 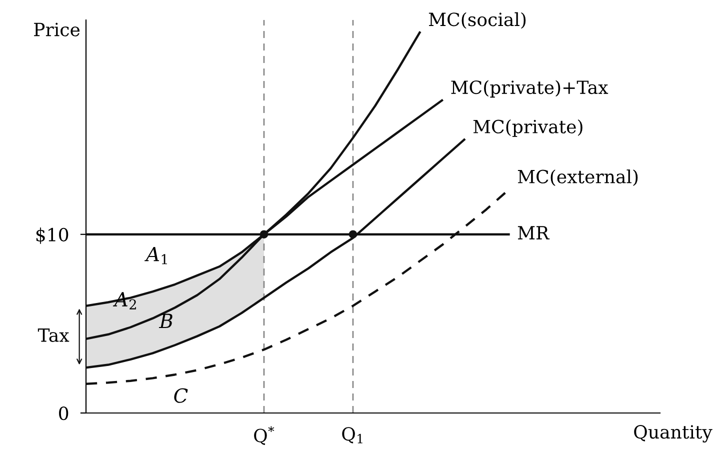 I want to click on series-label: MC(social), so click(x=477, y=20).